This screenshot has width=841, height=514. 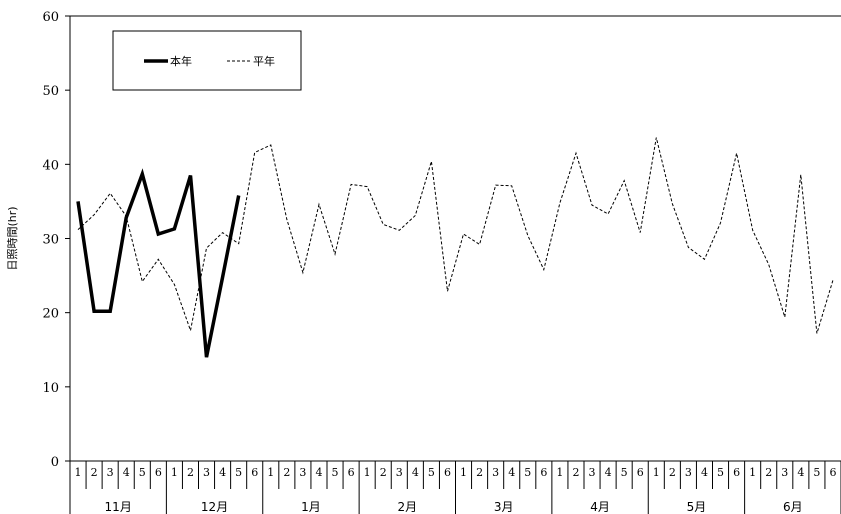 I want to click on legend-label: 本年, so click(x=181, y=61).